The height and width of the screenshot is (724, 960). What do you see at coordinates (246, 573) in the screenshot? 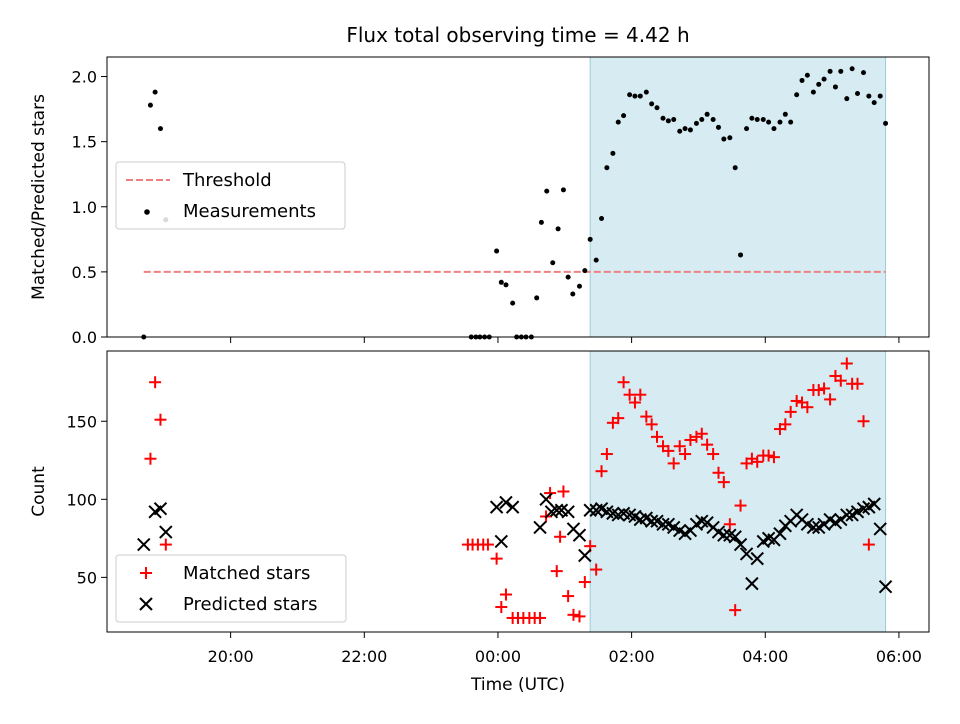
I see `legend-matched-label: Matched stars` at bounding box center [246, 573].